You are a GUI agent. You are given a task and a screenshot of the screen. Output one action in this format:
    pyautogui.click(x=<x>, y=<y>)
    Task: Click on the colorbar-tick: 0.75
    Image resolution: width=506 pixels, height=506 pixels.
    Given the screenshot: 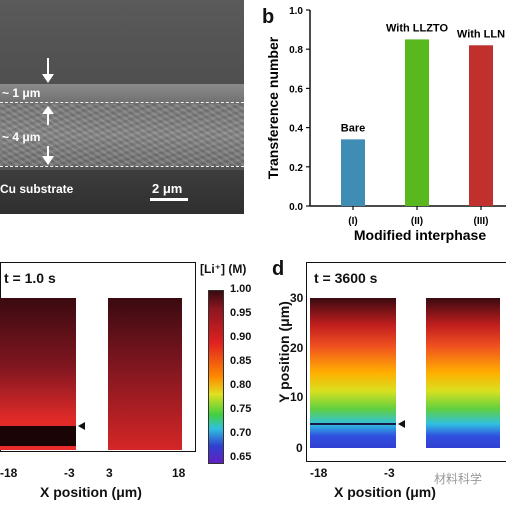 What is the action you would take?
    pyautogui.click(x=241, y=409)
    